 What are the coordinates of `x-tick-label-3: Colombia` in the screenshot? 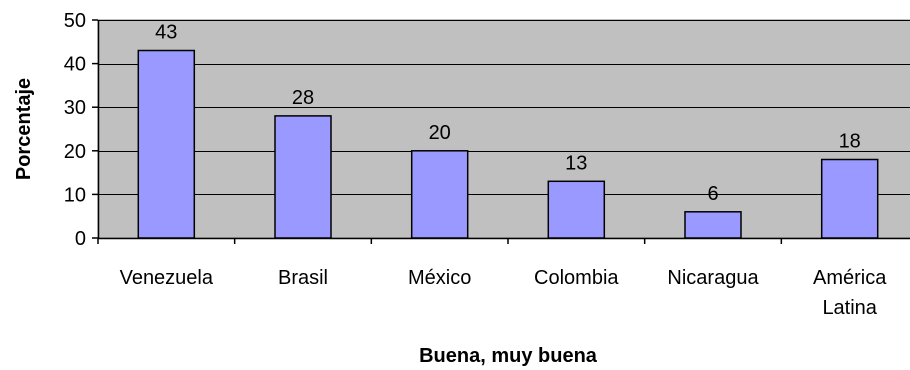 It's located at (576, 278).